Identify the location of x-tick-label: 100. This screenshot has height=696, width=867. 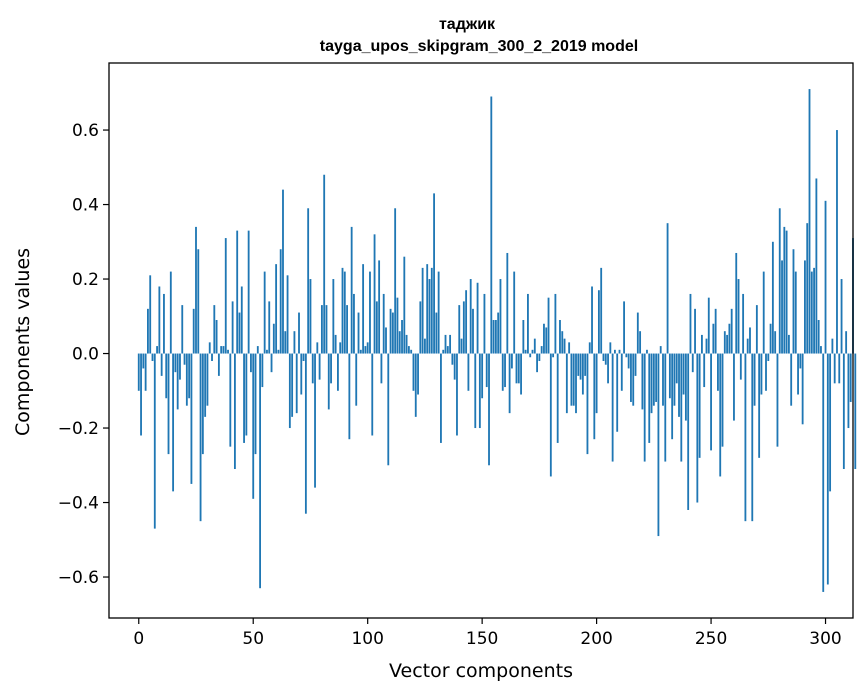
(367, 639).